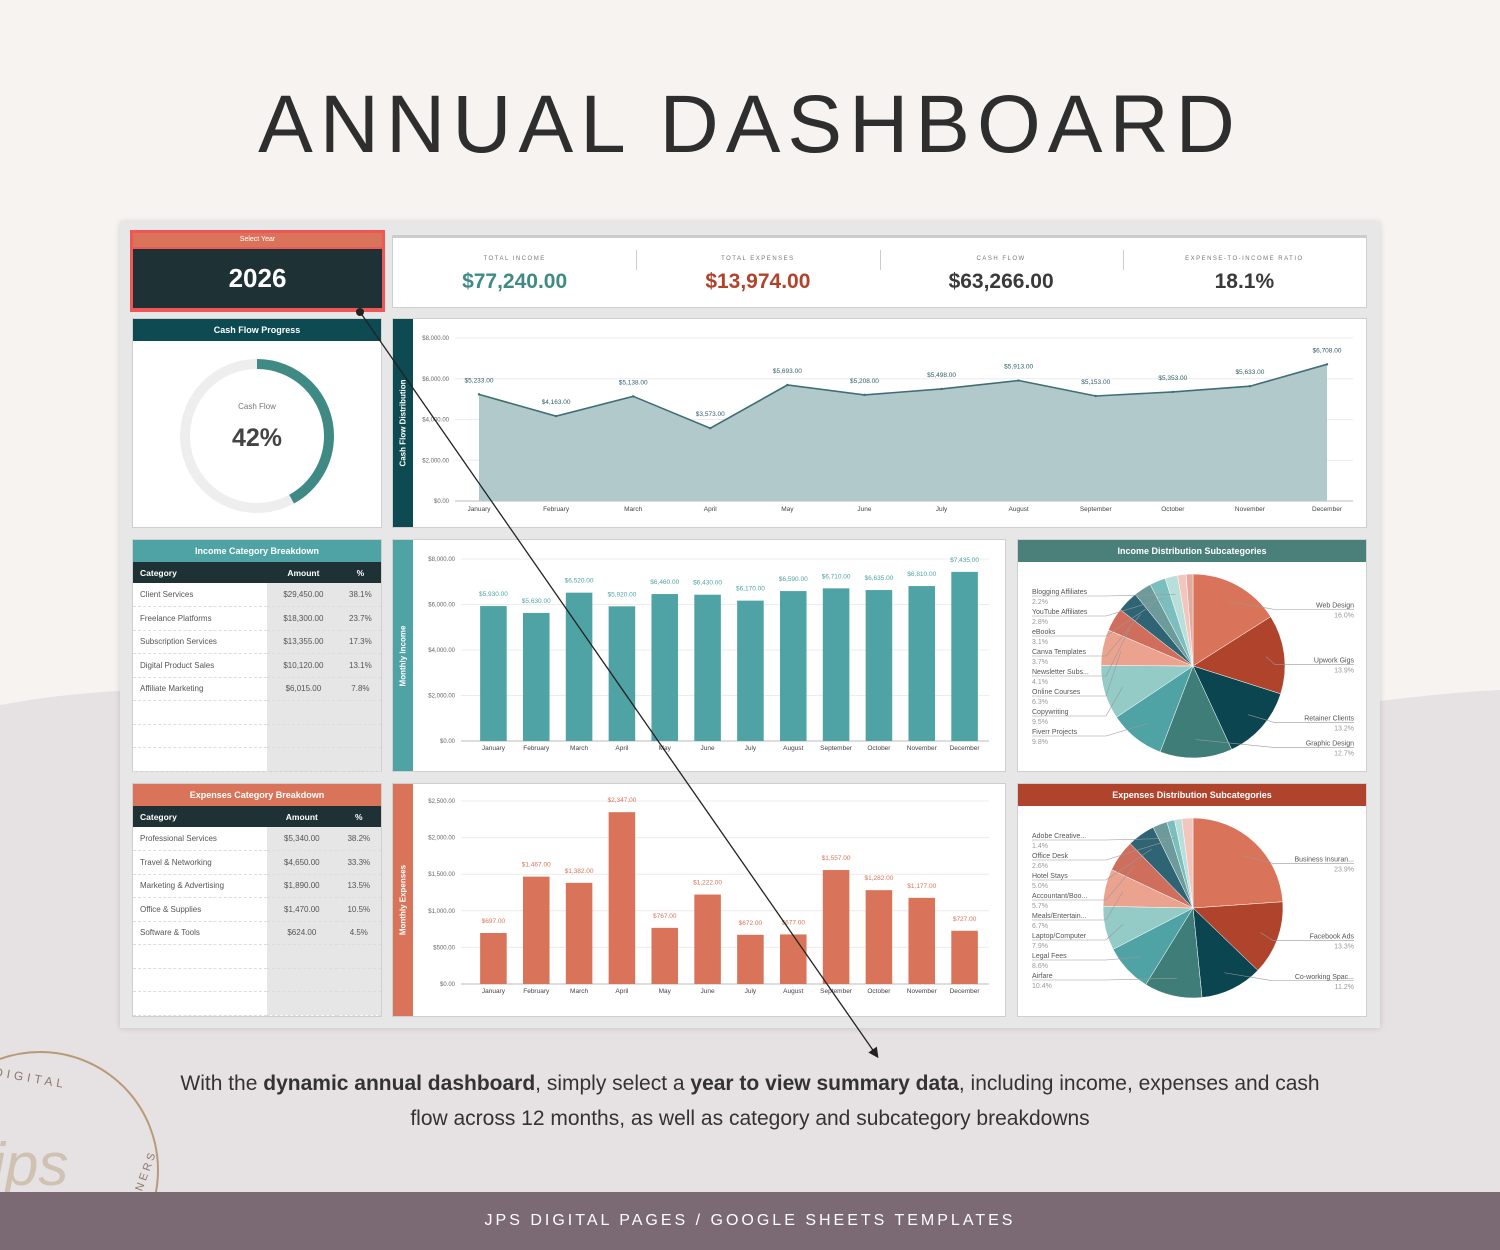  Describe the element at coordinates (622, 748) in the screenshot. I see `x-tick-label: April` at that location.